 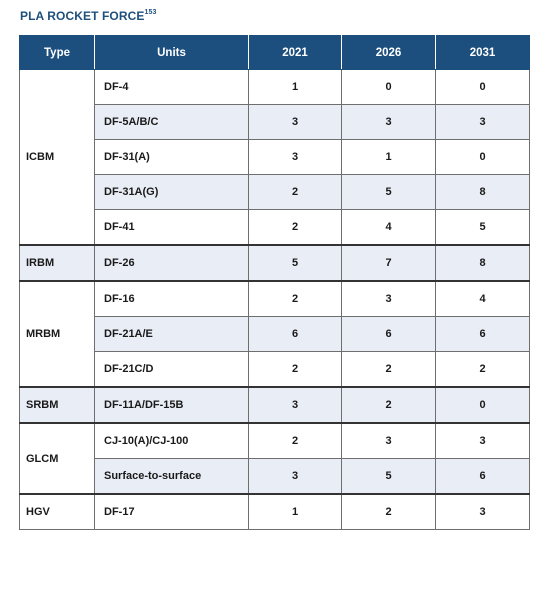 I want to click on table-row: DF-21A/E 6 6 6, so click(x=275, y=334).